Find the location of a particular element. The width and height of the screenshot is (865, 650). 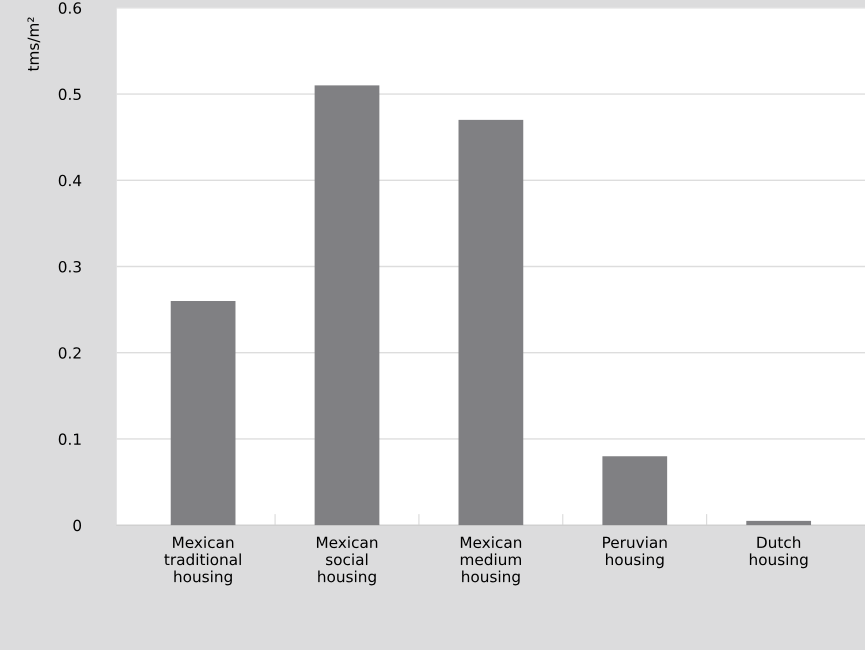

x-tick-label: Mexican social housing is located at coordinates (347, 561).